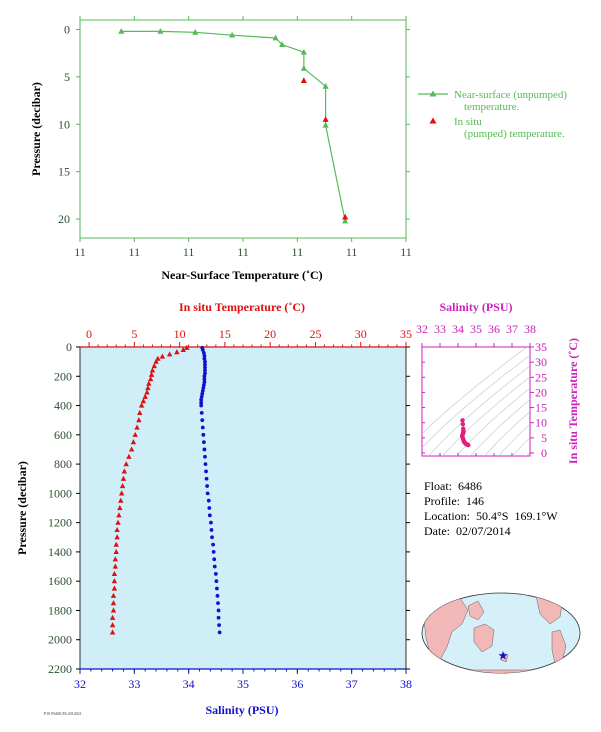 The image size is (601, 732). Describe the element at coordinates (361, 334) in the screenshot. I see `top-temperature-tick-label: 30` at that location.